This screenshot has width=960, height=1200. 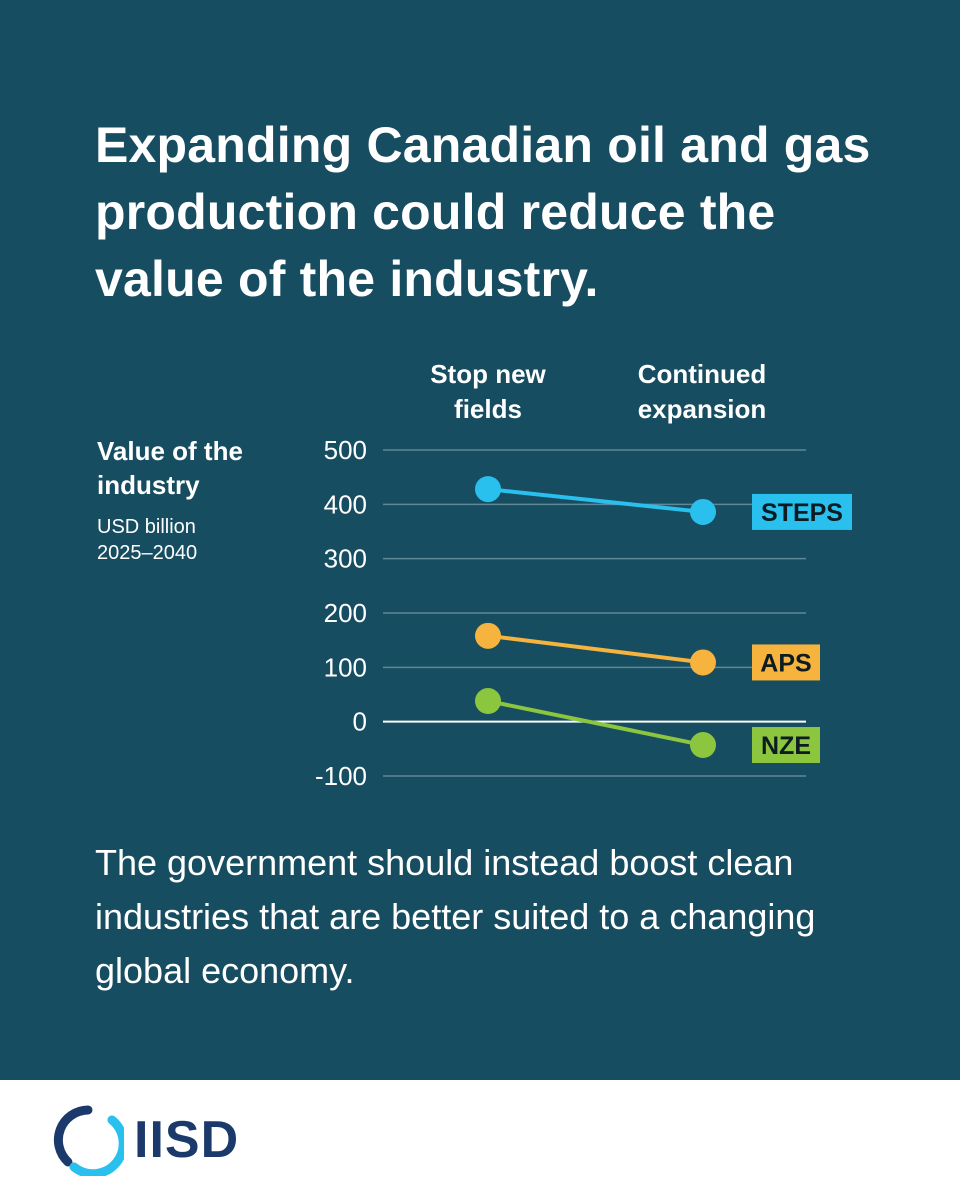 I want to click on y-tick-label: 300, so click(x=345, y=559).